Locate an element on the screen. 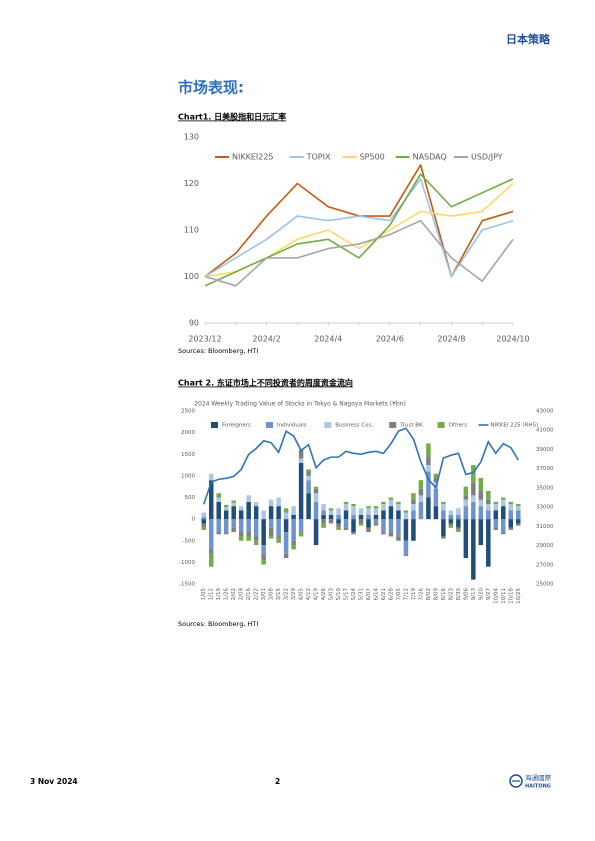  y-tick-label: 2000 is located at coordinates (188, 433).